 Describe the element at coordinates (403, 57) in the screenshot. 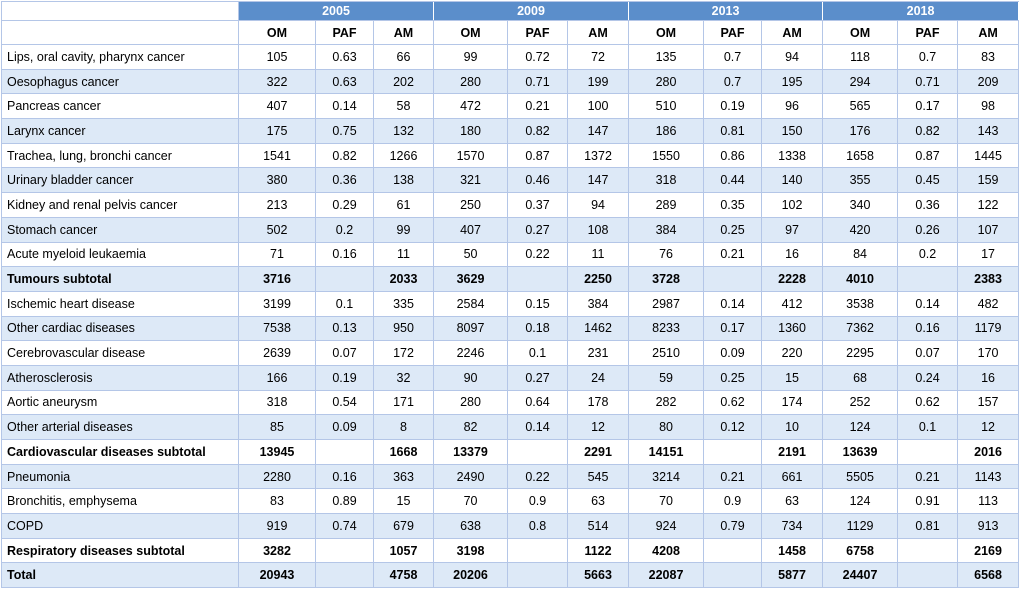

I see `table-cell: 66` at that location.